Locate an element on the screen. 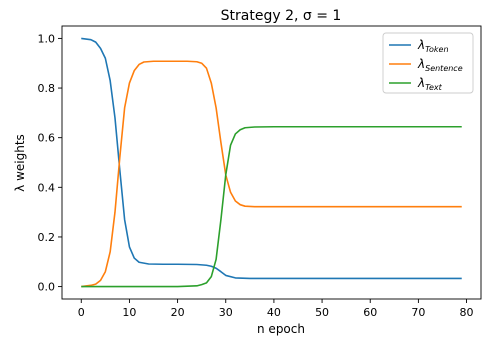 The image size is (484, 342). x-tick-label: 40 is located at coordinates (274, 312).